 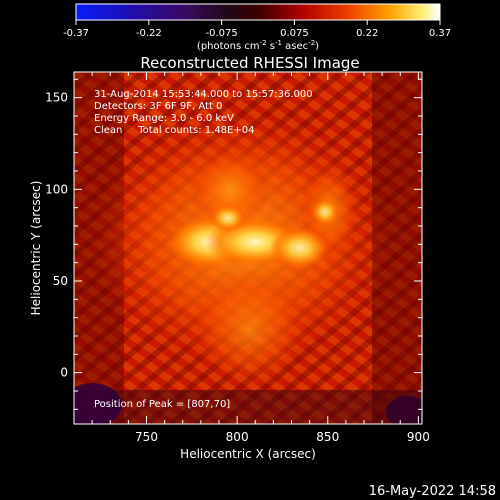 I want to click on x-tick-label: 800, so click(x=237, y=437).